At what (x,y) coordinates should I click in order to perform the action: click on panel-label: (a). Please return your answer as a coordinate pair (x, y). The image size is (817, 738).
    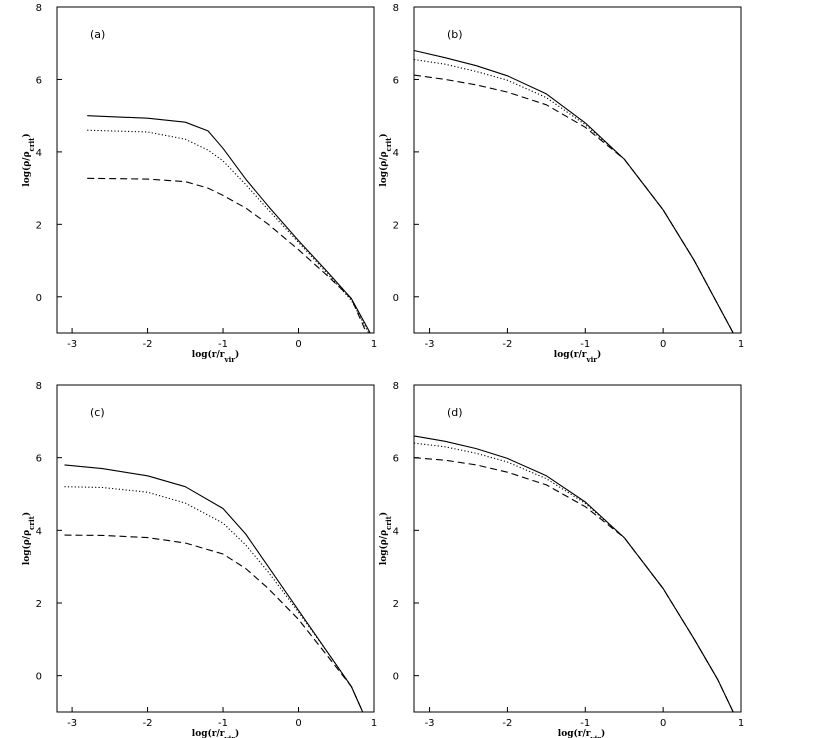
    Looking at the image, I should click on (97, 34).